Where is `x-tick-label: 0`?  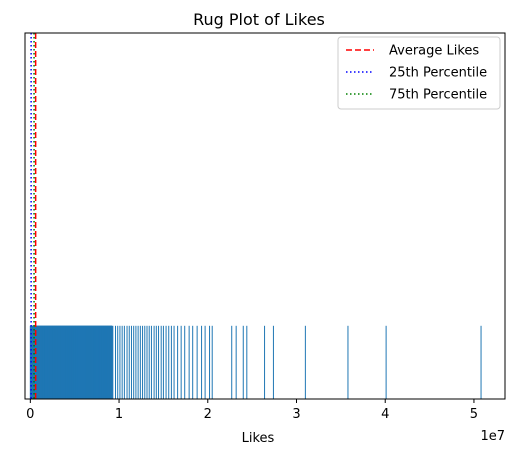 x-tick-label: 0 is located at coordinates (30, 414).